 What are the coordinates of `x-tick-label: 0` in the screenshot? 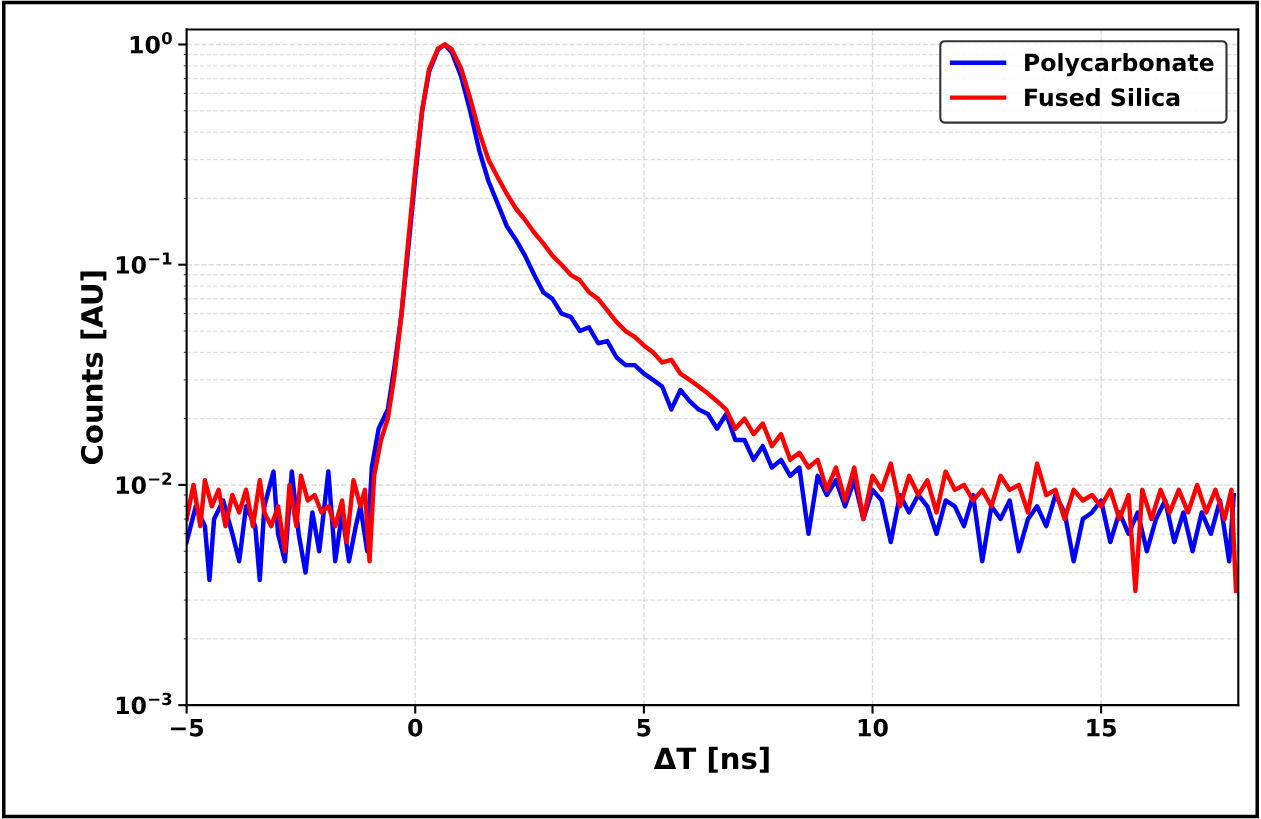 It's located at (415, 727).